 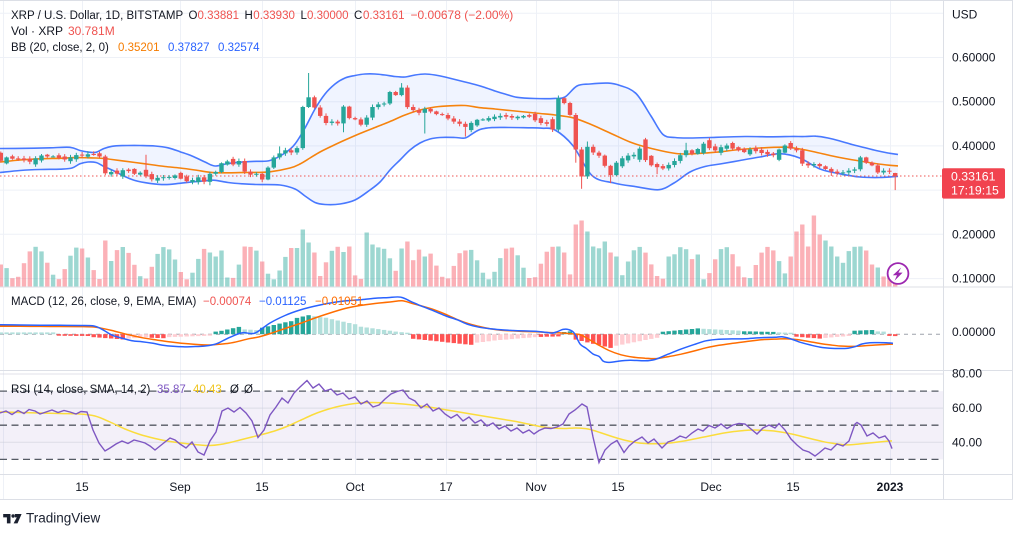 I want to click on svg-text: 40.00, so click(x=967, y=442).